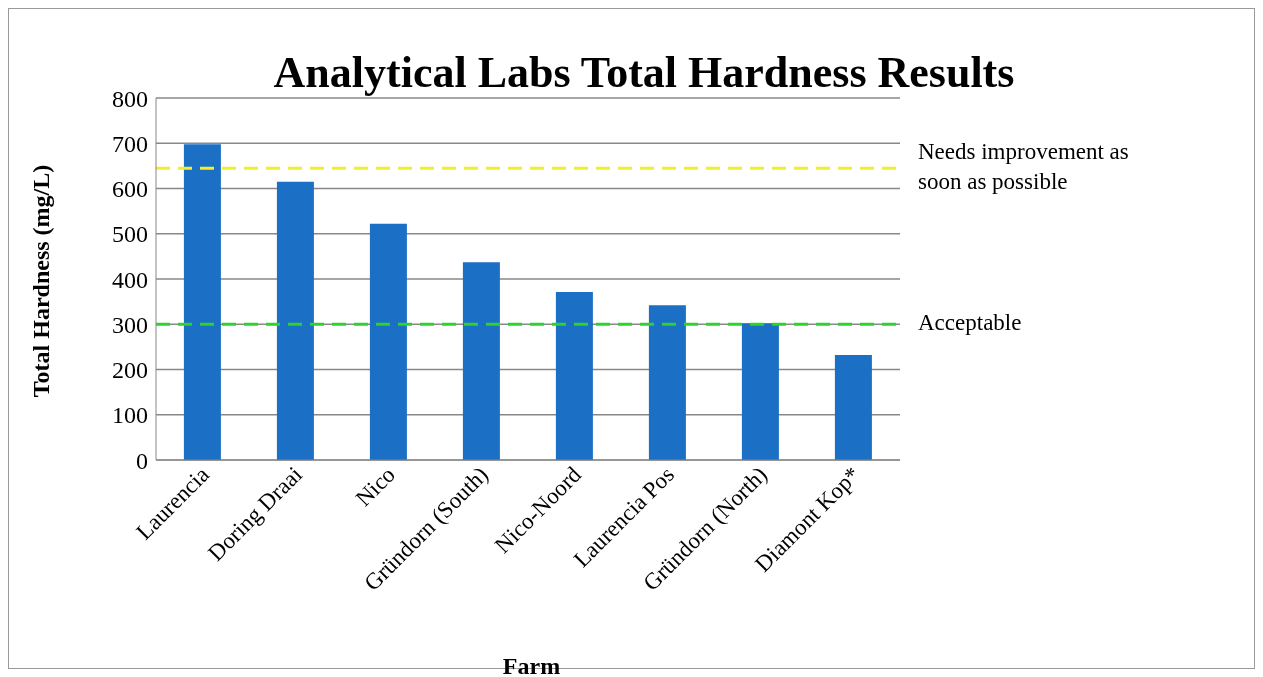 The height and width of the screenshot is (677, 1263). I want to click on y-tick-label: 100, so click(130, 415).